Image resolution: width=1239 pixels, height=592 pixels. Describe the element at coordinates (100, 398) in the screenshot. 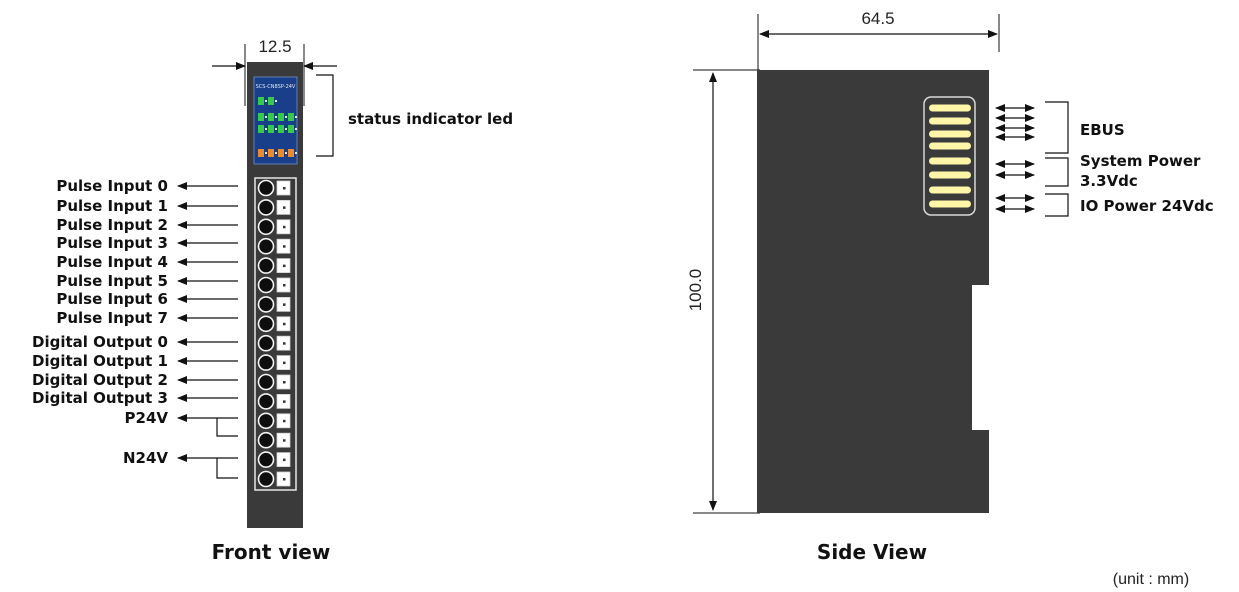

I see `pin-label: Digital Output 3` at that location.